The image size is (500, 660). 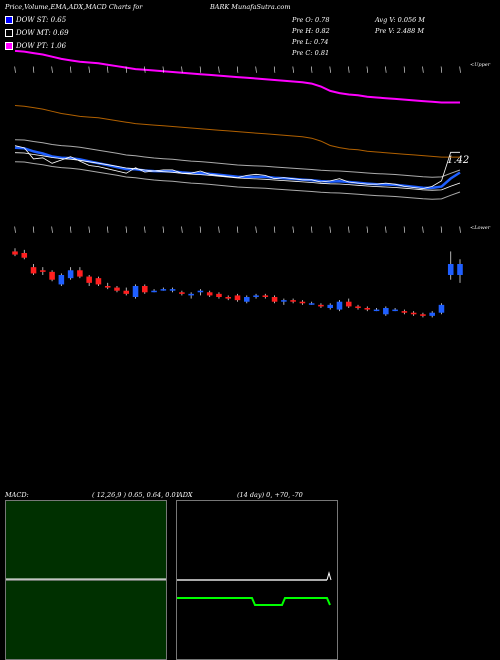 I want to click on macd-plot, so click(x=86, y=579).